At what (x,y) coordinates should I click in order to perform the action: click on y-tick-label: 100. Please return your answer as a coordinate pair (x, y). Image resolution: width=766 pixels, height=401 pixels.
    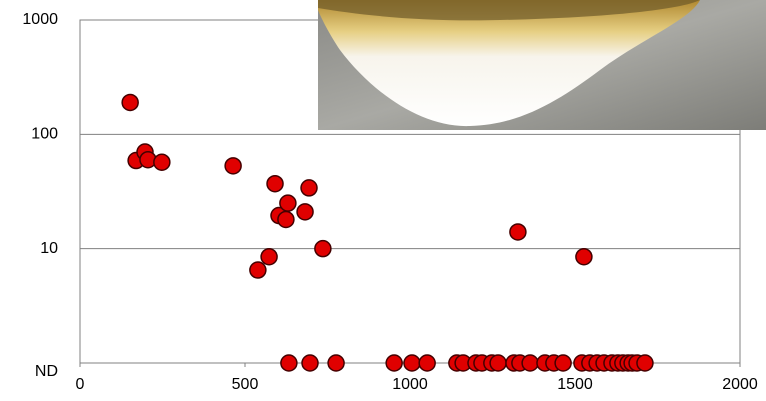
    Looking at the image, I should click on (44, 134).